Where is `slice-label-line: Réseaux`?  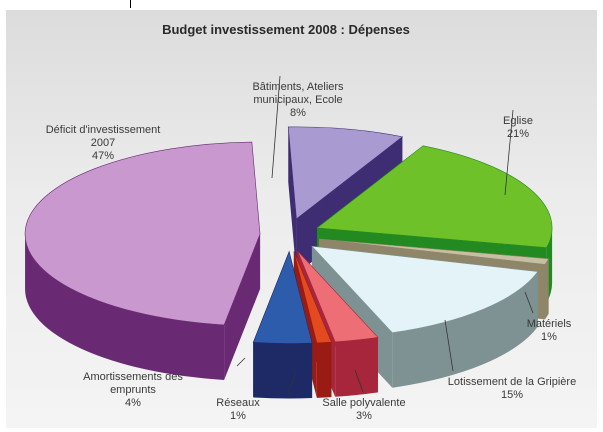
slice-label-line: Réseaux is located at coordinates (238, 403).